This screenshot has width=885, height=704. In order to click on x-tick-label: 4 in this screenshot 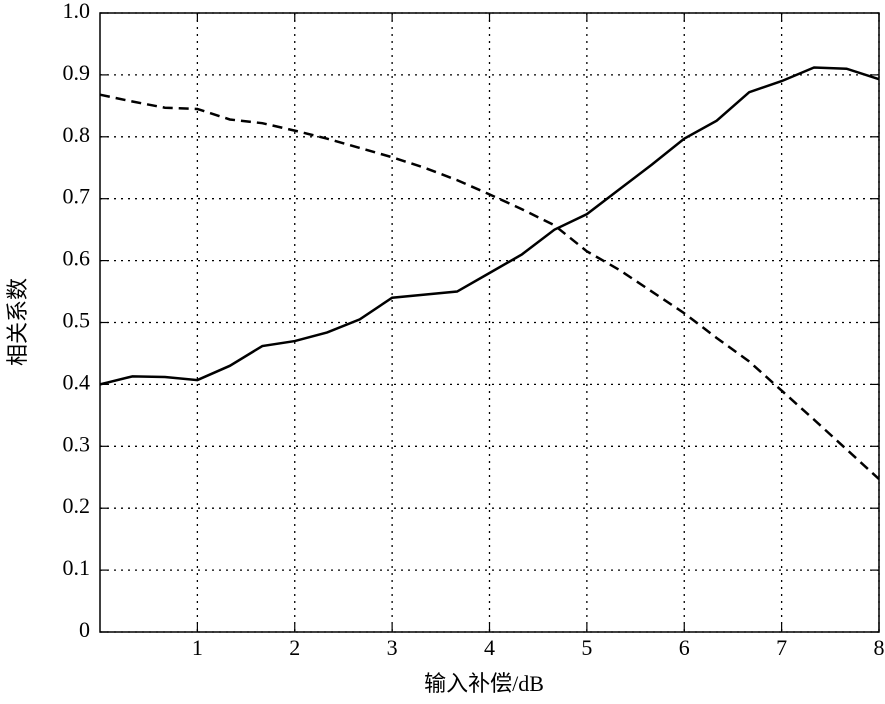, I will do `click(489, 647)`.